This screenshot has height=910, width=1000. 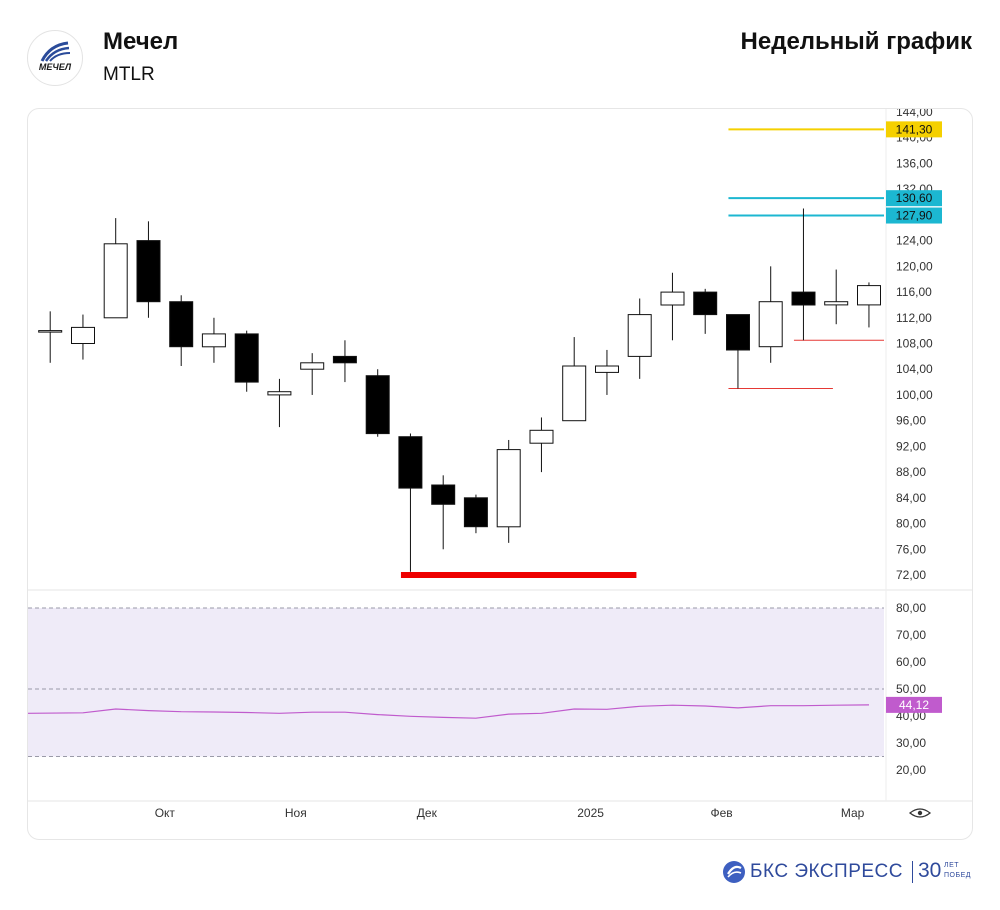 What do you see at coordinates (914, 114) in the screenshot?
I see `price-tick-label: 144,00` at bounding box center [914, 114].